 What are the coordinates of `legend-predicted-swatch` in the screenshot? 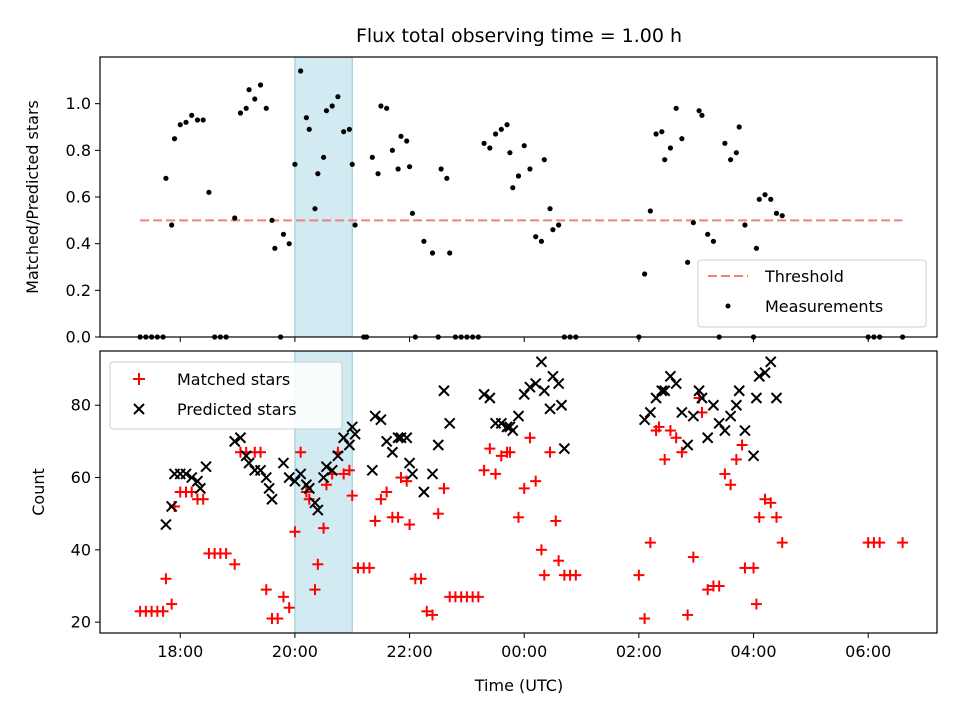 It's located at (139, 409).